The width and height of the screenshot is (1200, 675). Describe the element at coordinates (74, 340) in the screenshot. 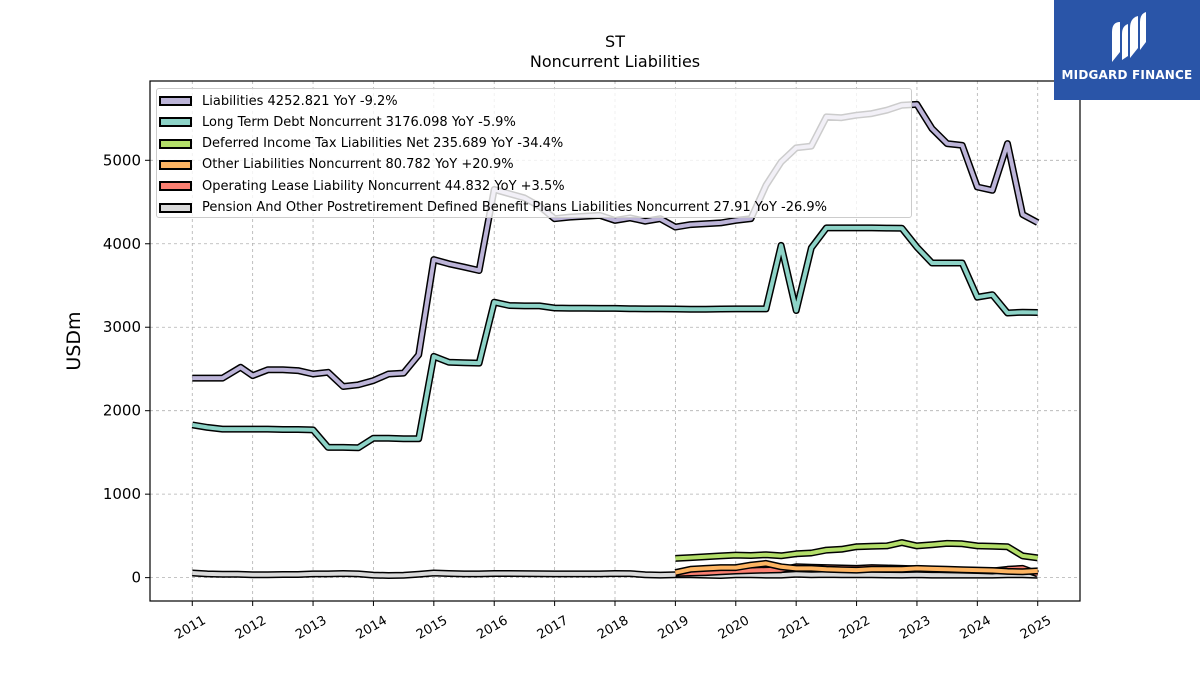

I see `y-axis-label: USDm` at that location.